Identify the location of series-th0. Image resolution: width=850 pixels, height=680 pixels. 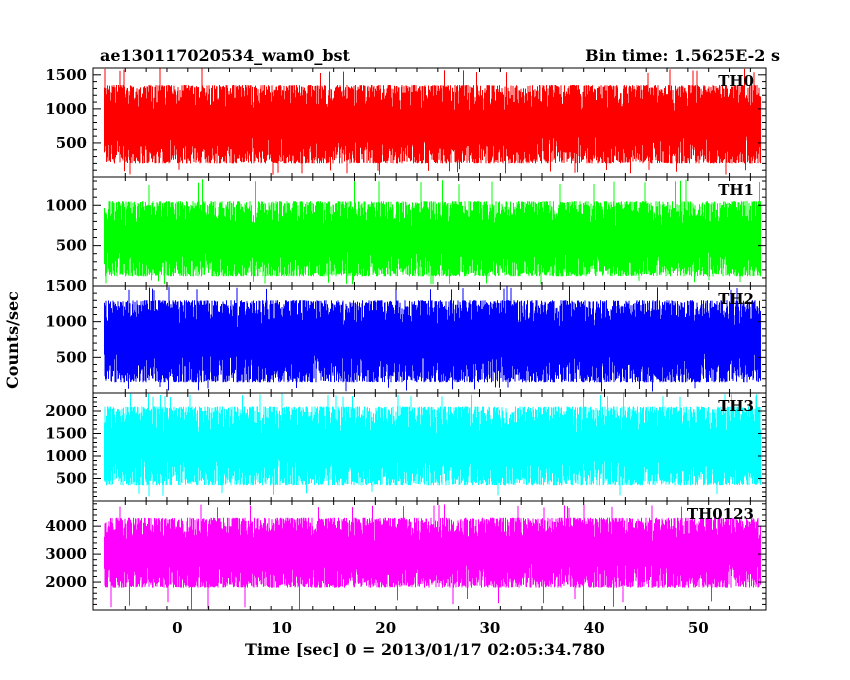
(432, 121).